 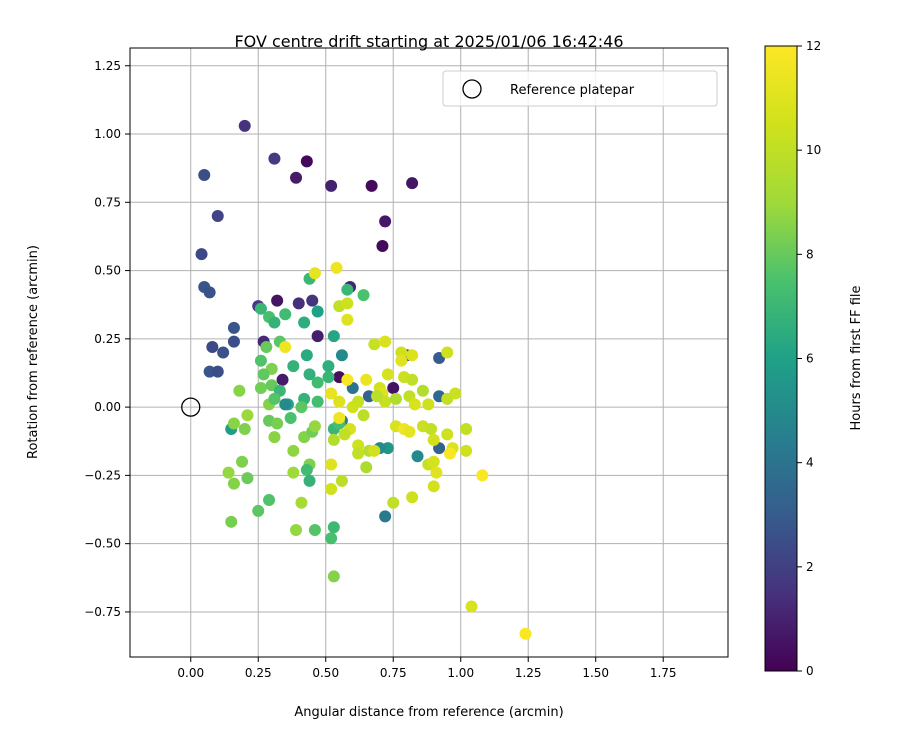 What do you see at coordinates (191, 407) in the screenshot?
I see `reference-platepar-marker` at bounding box center [191, 407].